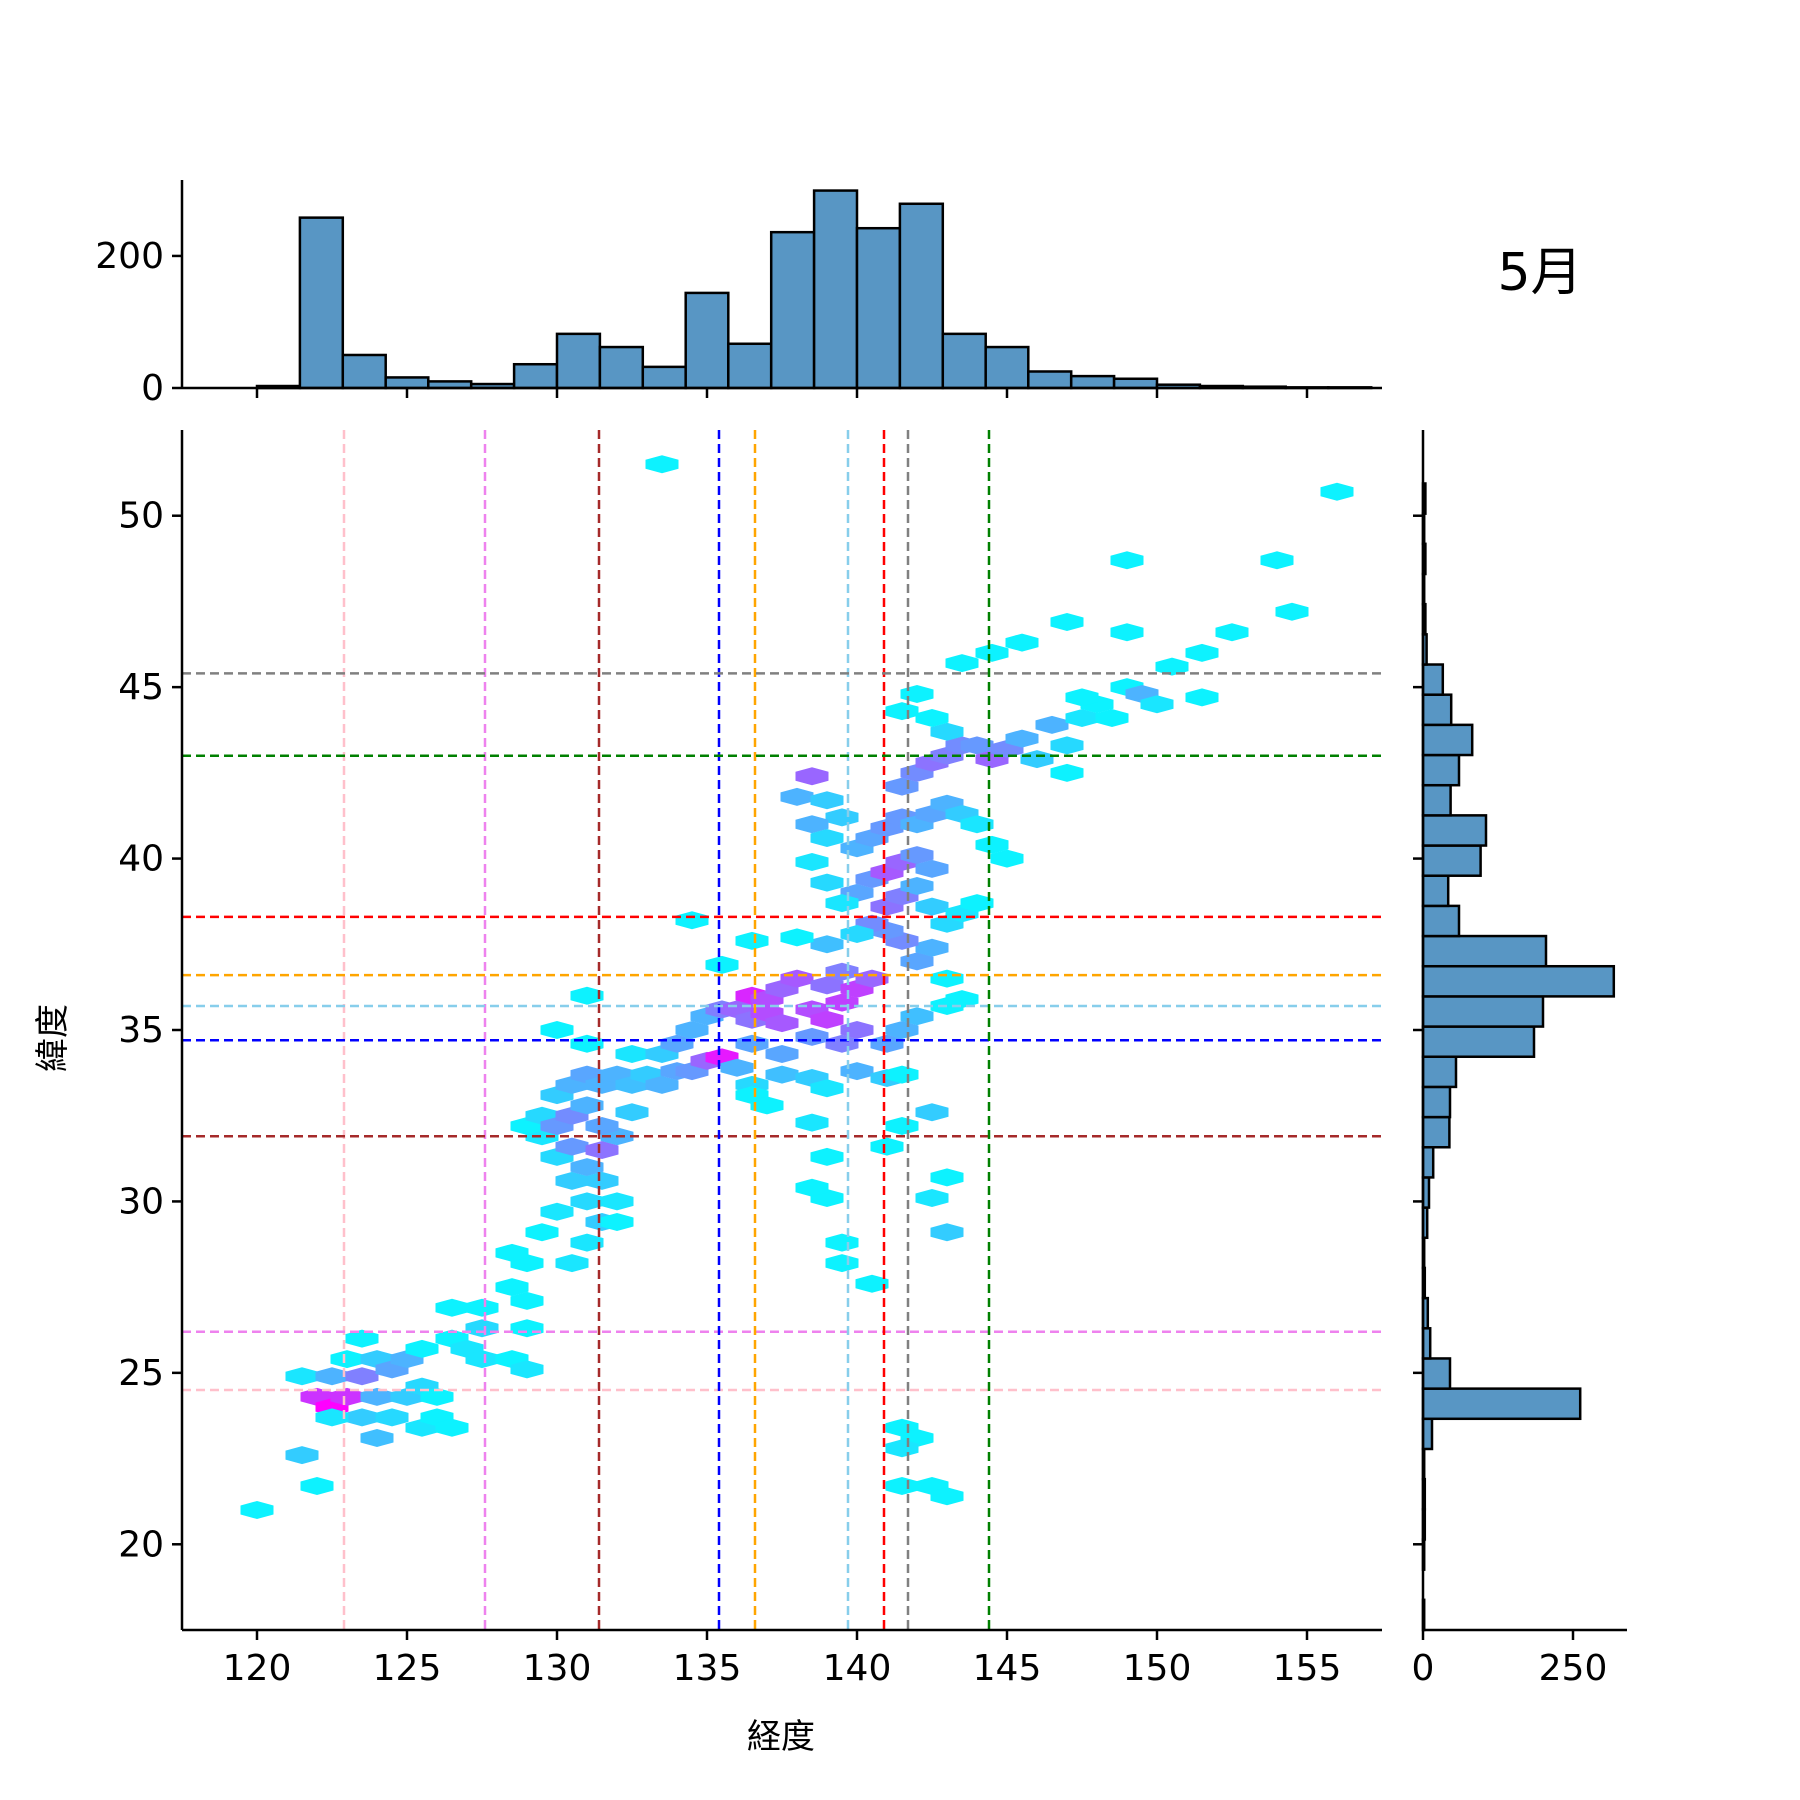  What do you see at coordinates (1573, 1668) in the screenshot?
I see `right-x-tick-label: 250` at bounding box center [1573, 1668].